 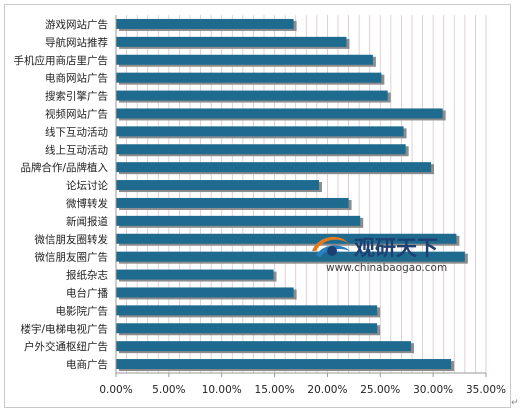 I want to click on category-label: 新闻报道, so click(x=87, y=221).